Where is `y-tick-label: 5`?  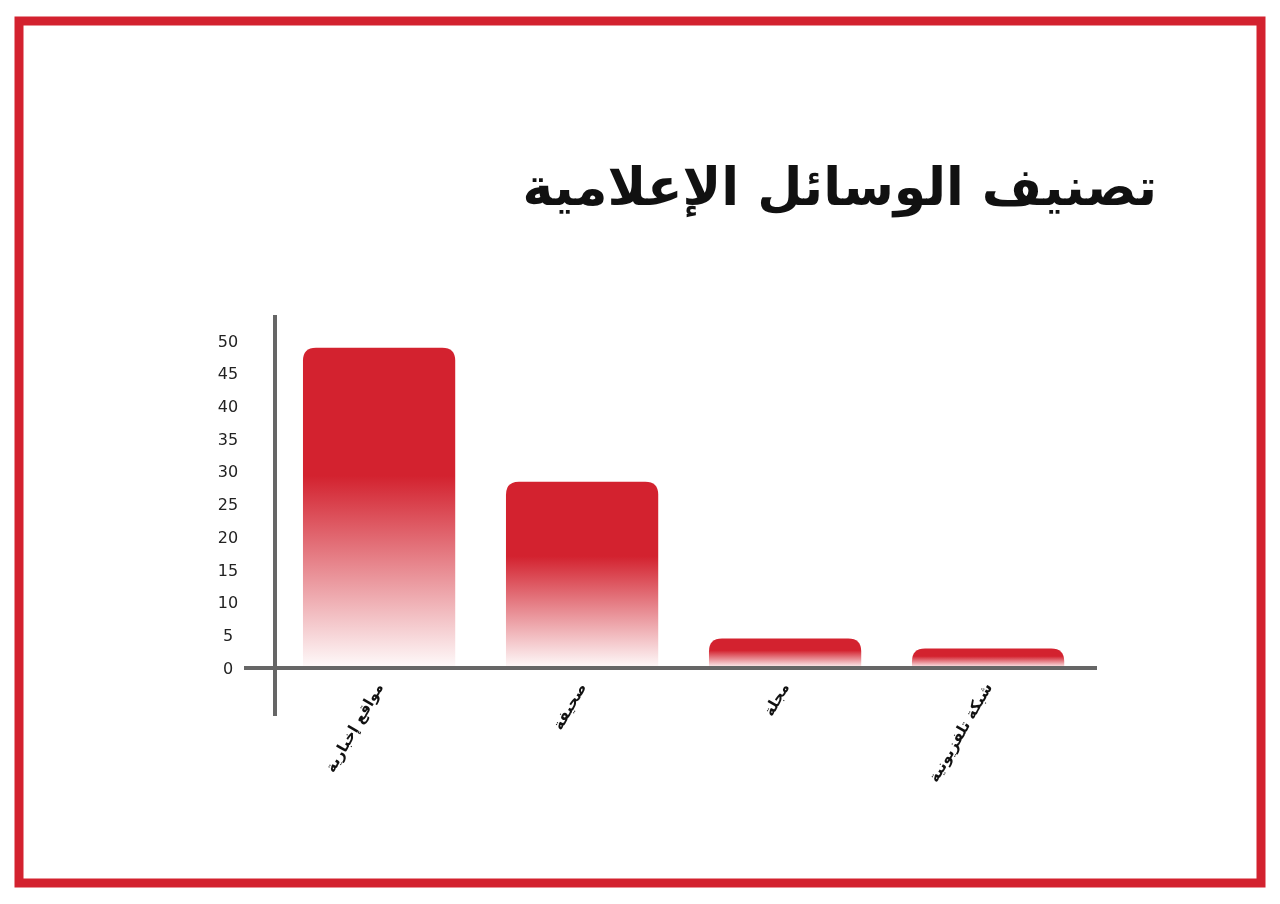 y-tick-label: 5 is located at coordinates (228, 635).